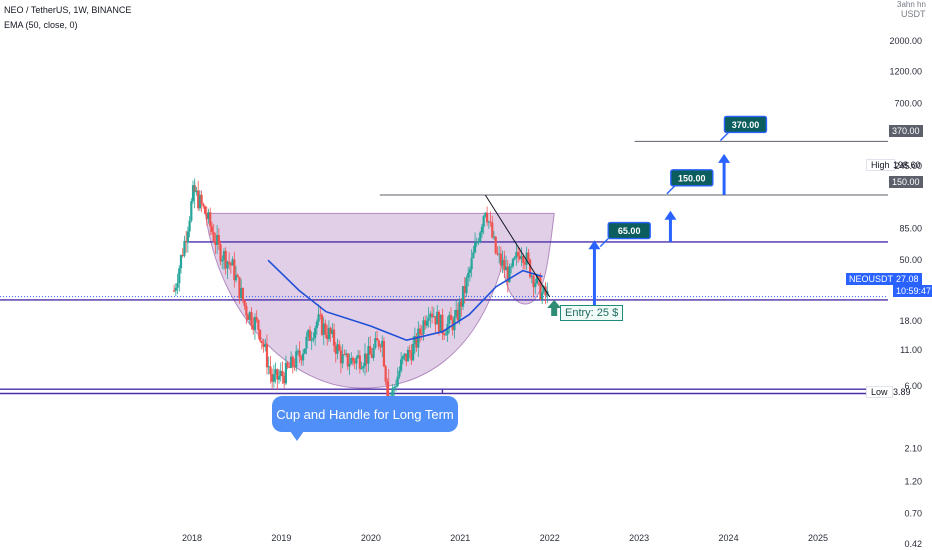  I want to click on high-value: 198.60, so click(907, 165).